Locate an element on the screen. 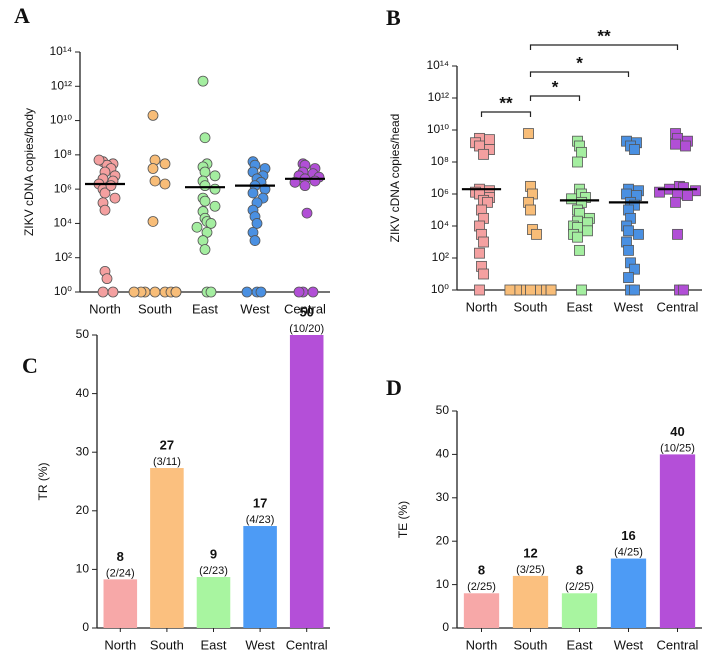  y-tick-label: 30 is located at coordinates (83, 451).